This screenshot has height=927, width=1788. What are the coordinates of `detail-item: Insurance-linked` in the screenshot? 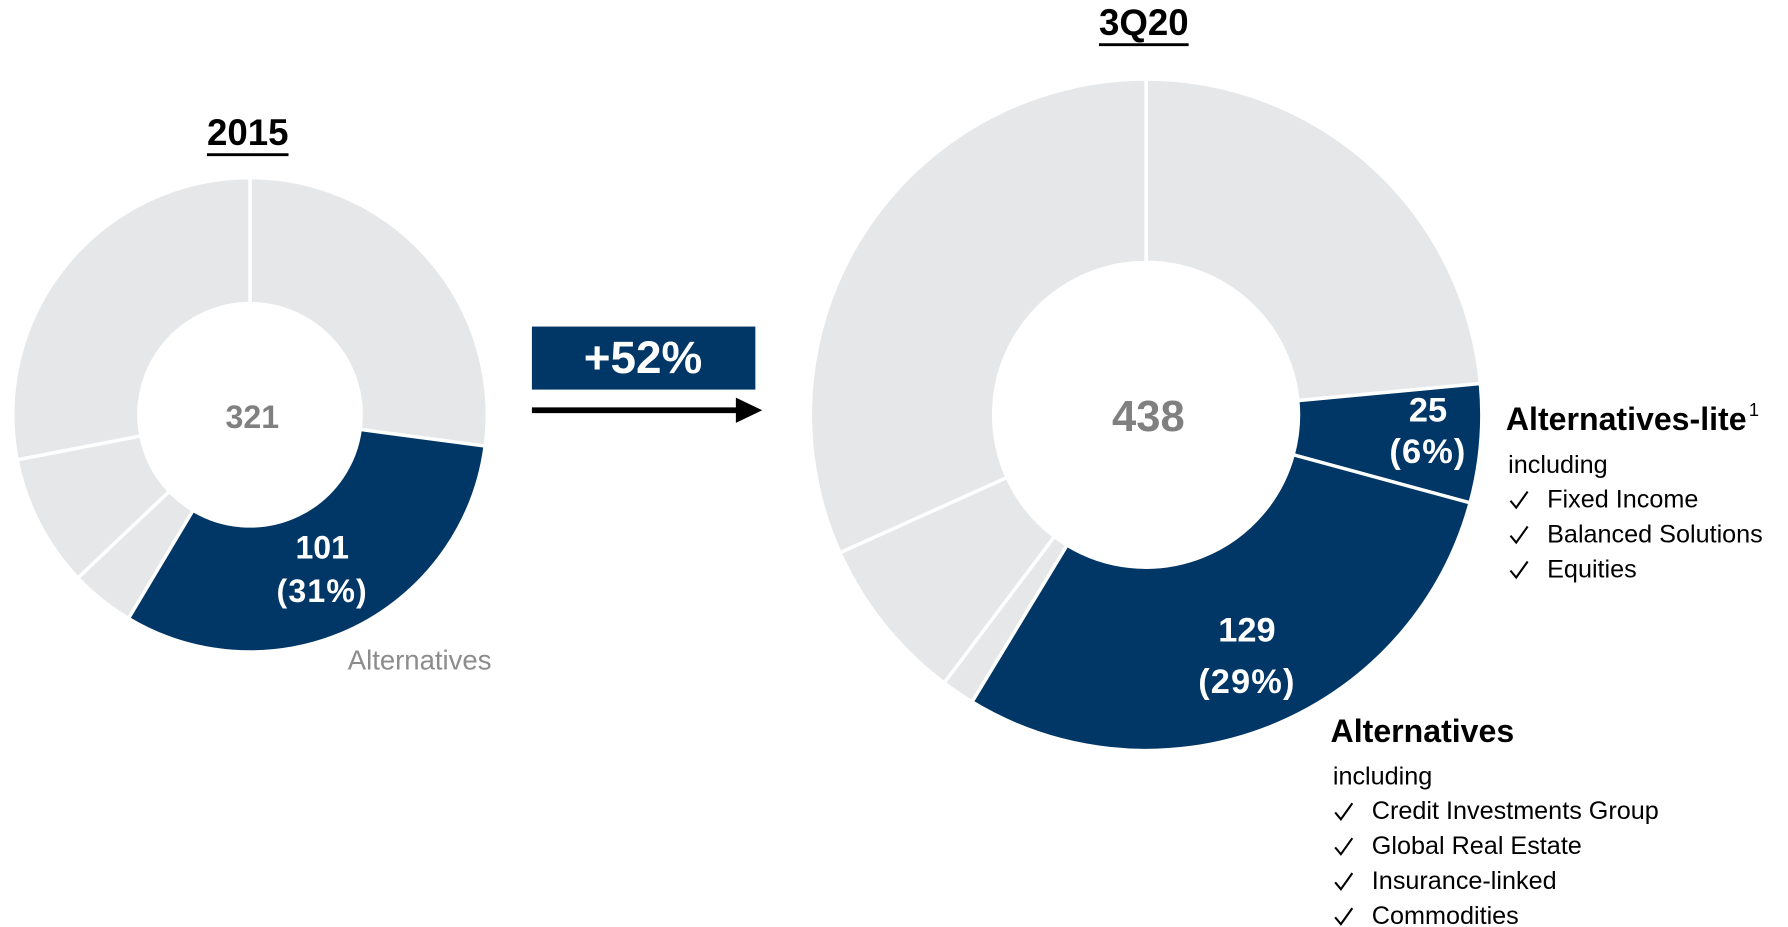 It's located at (1464, 881).